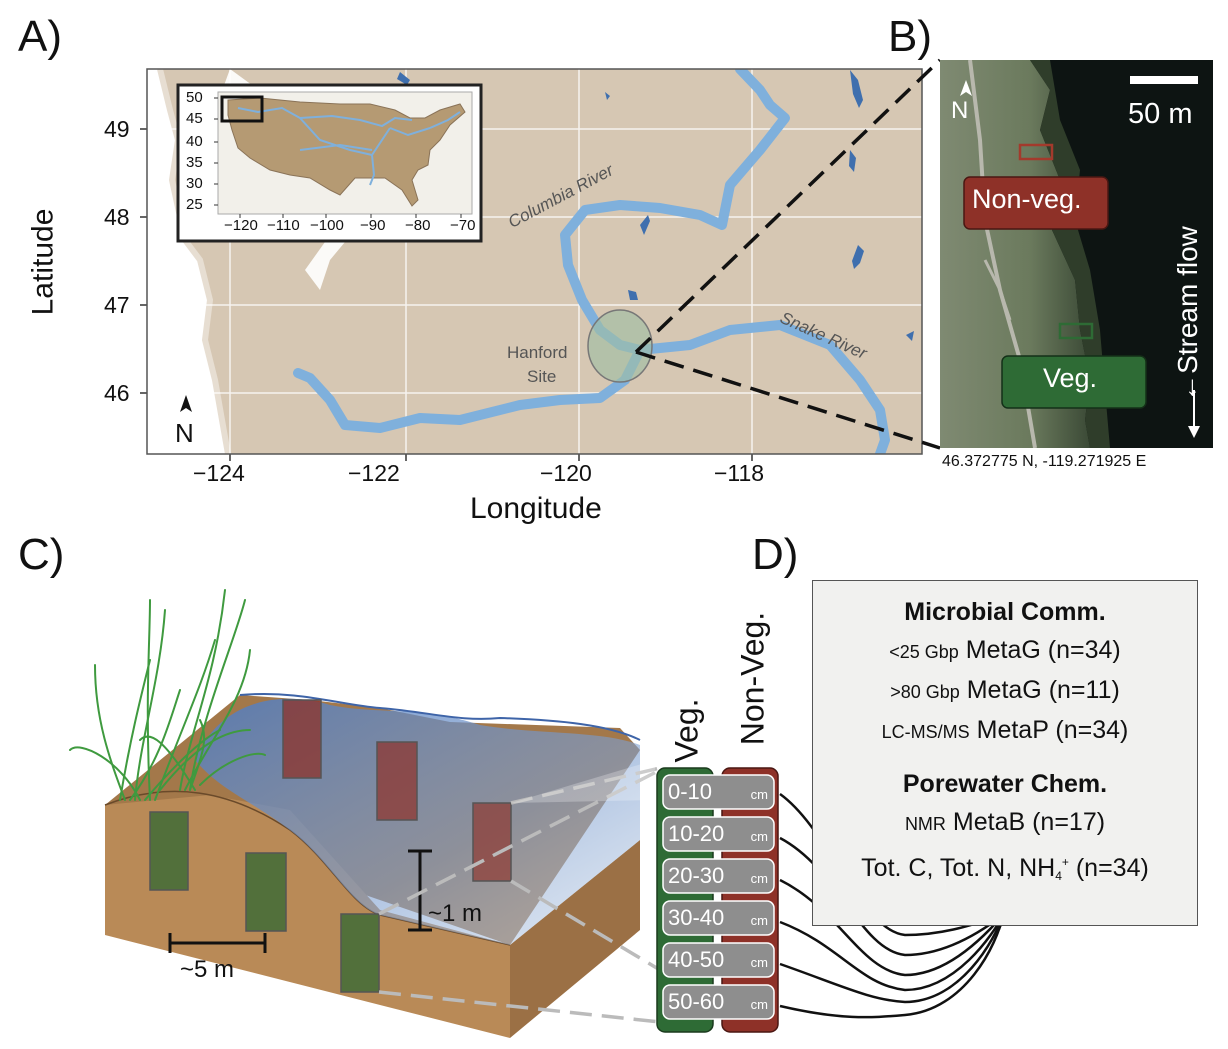  I want to click on north-arrow-icon, so click(186, 403).